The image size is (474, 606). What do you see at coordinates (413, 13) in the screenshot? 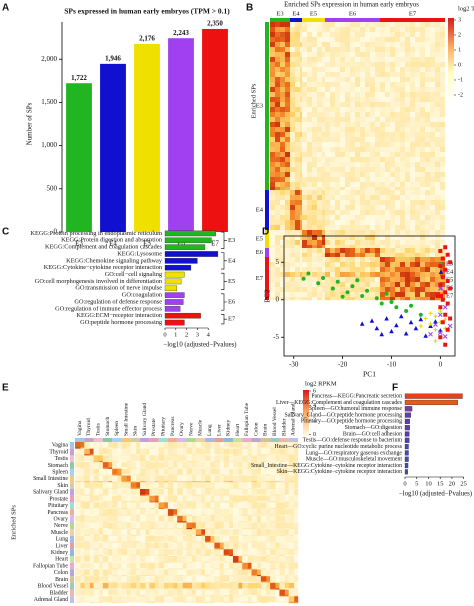
I see `column-label: E7` at bounding box center [413, 13].